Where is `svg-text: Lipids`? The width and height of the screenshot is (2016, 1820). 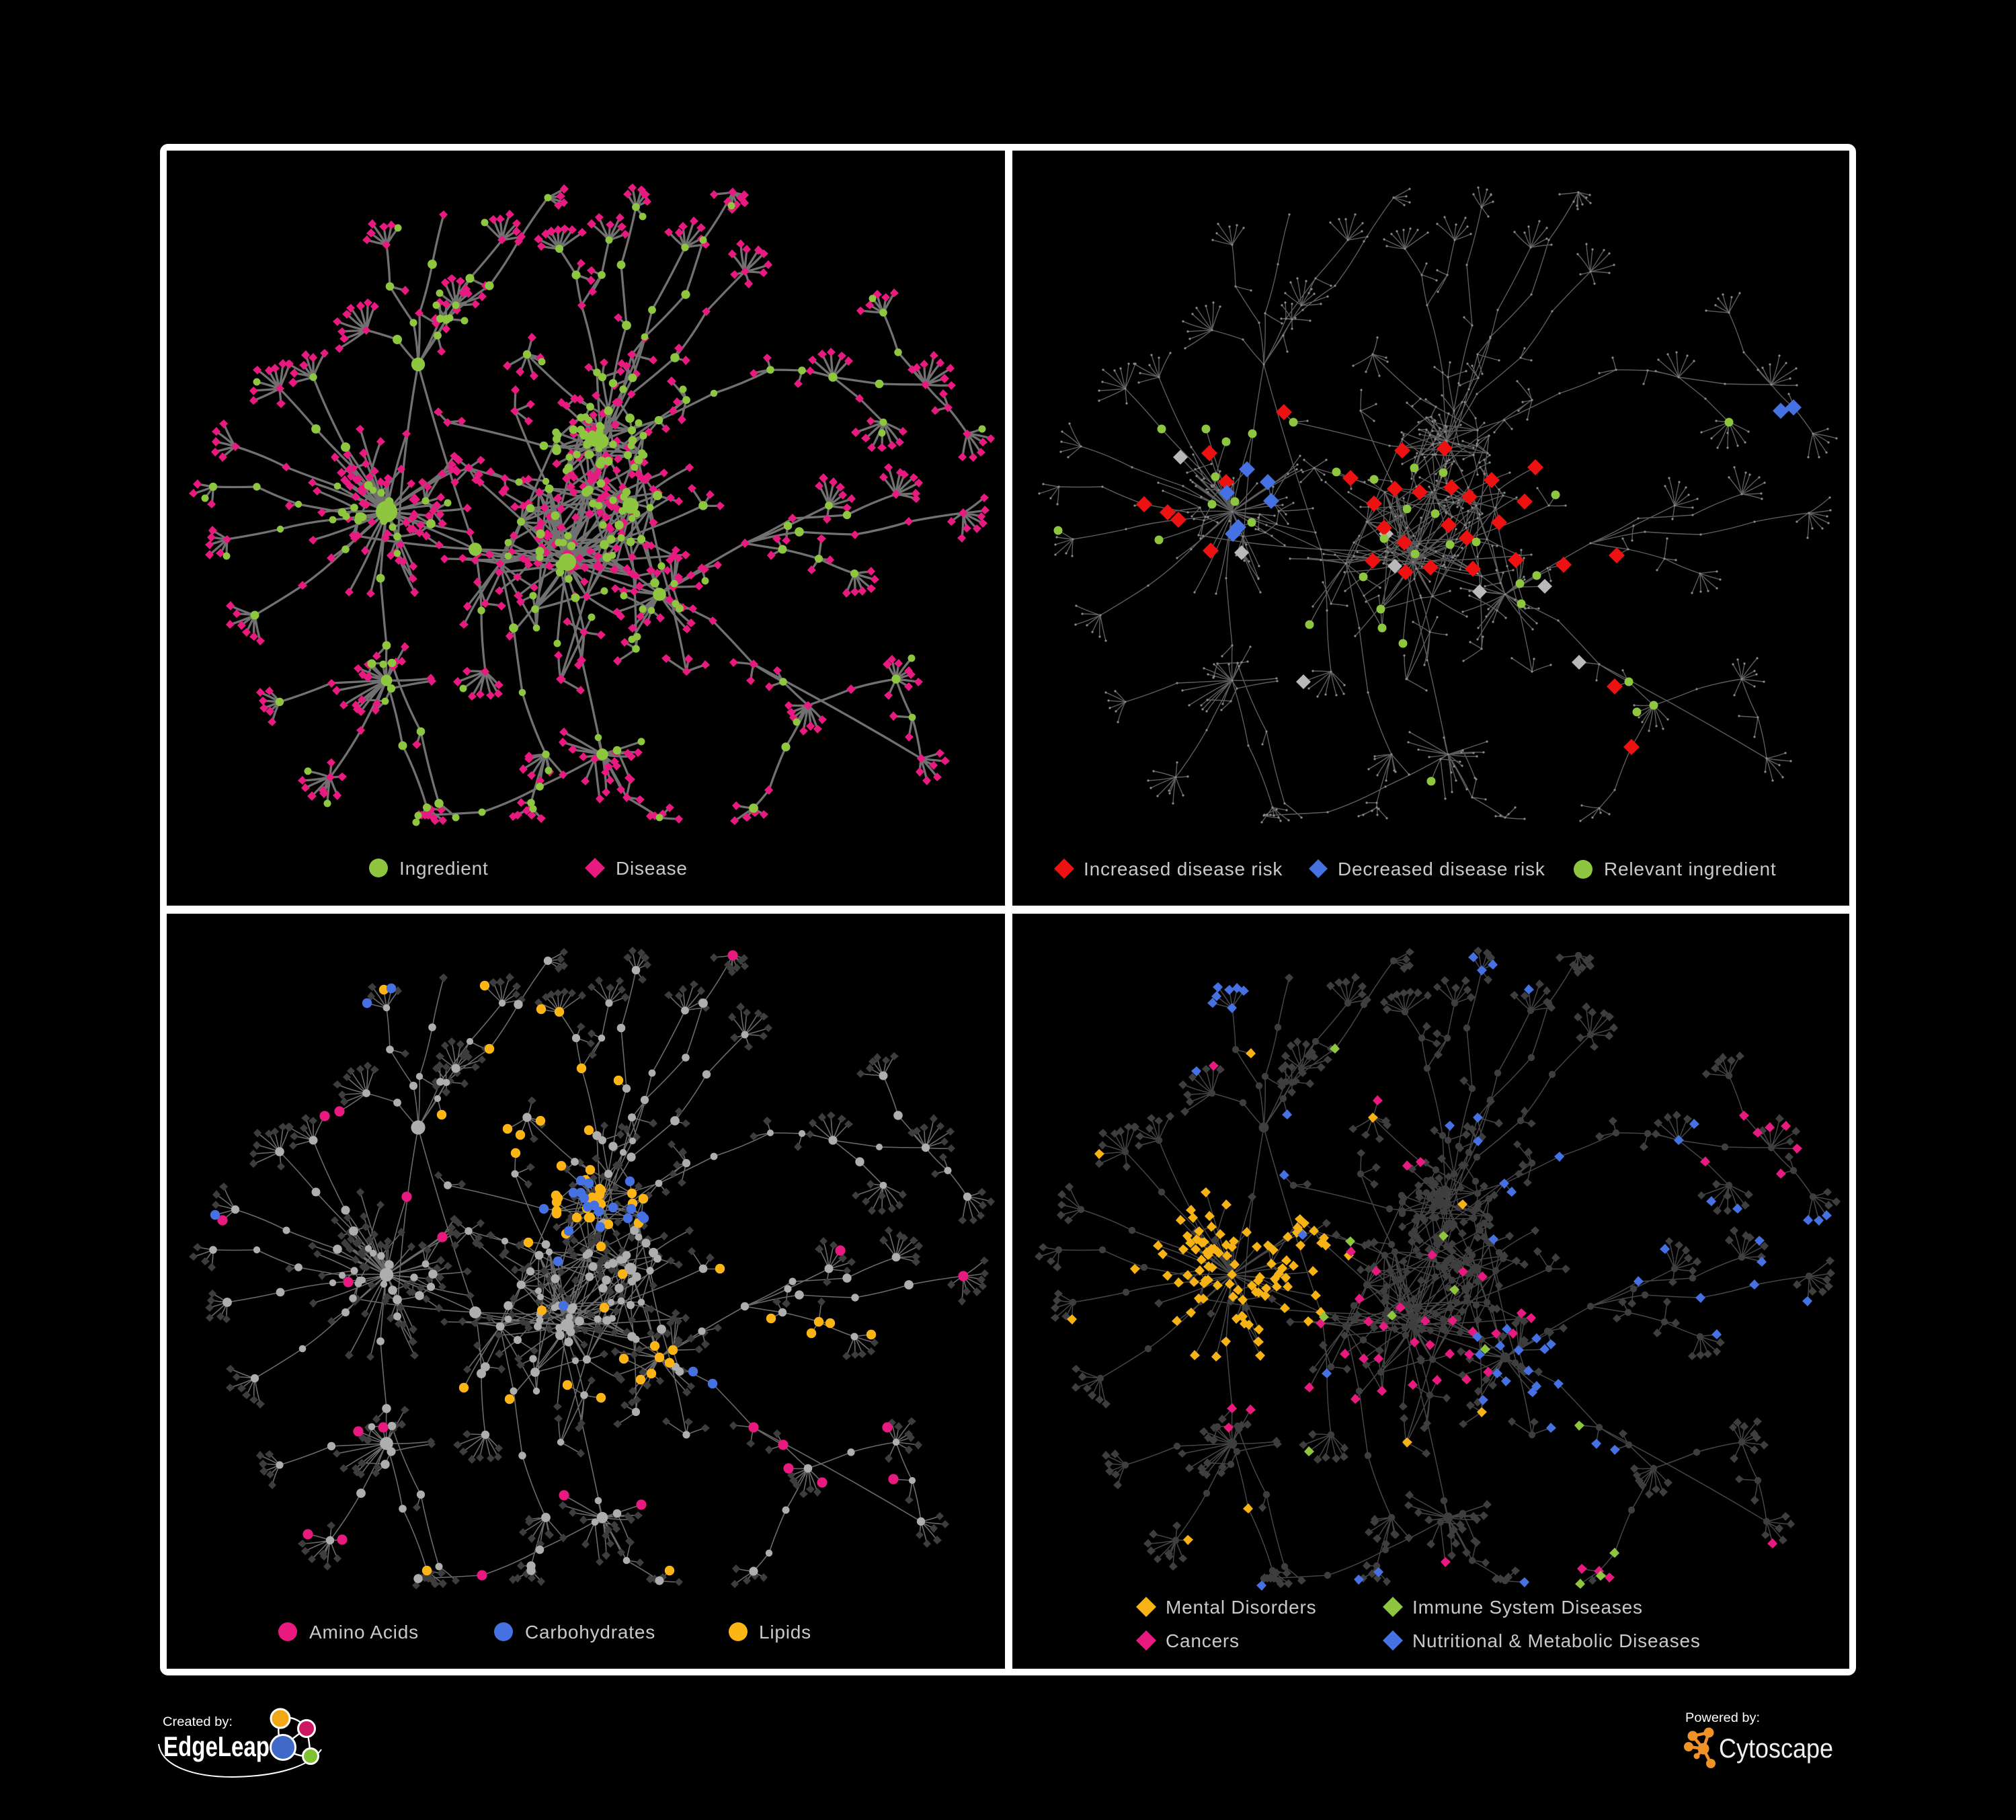 svg-text: Lipids is located at coordinates (785, 1632).